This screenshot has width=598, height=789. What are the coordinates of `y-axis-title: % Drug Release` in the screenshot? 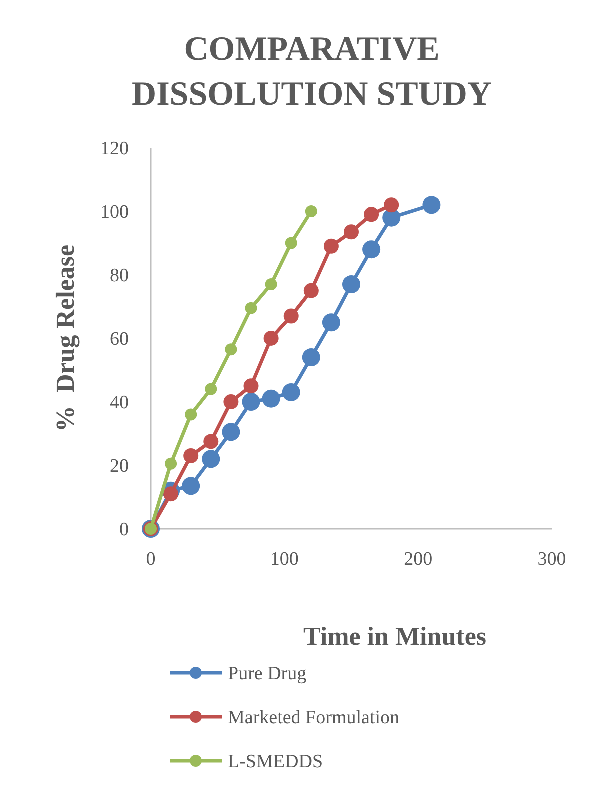 It's located at (65, 338).